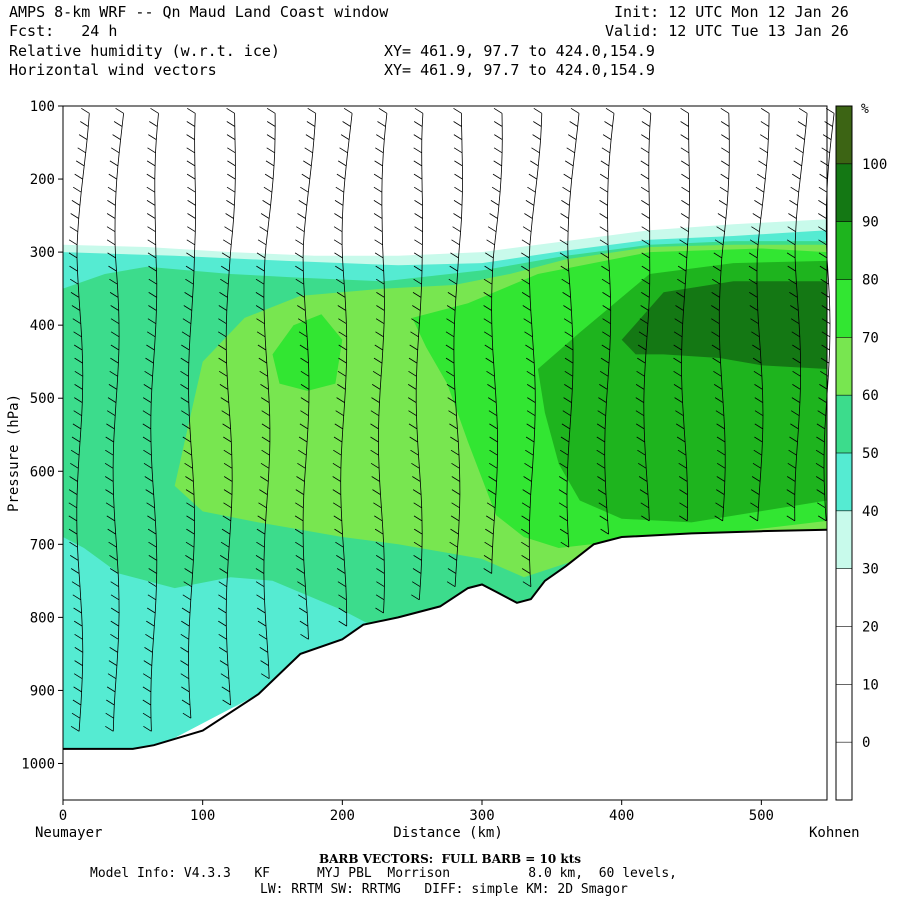  Describe the element at coordinates (144, 51) in the screenshot. I see `field-name-rh: Relative humidity (w.r.t. ice)` at that location.